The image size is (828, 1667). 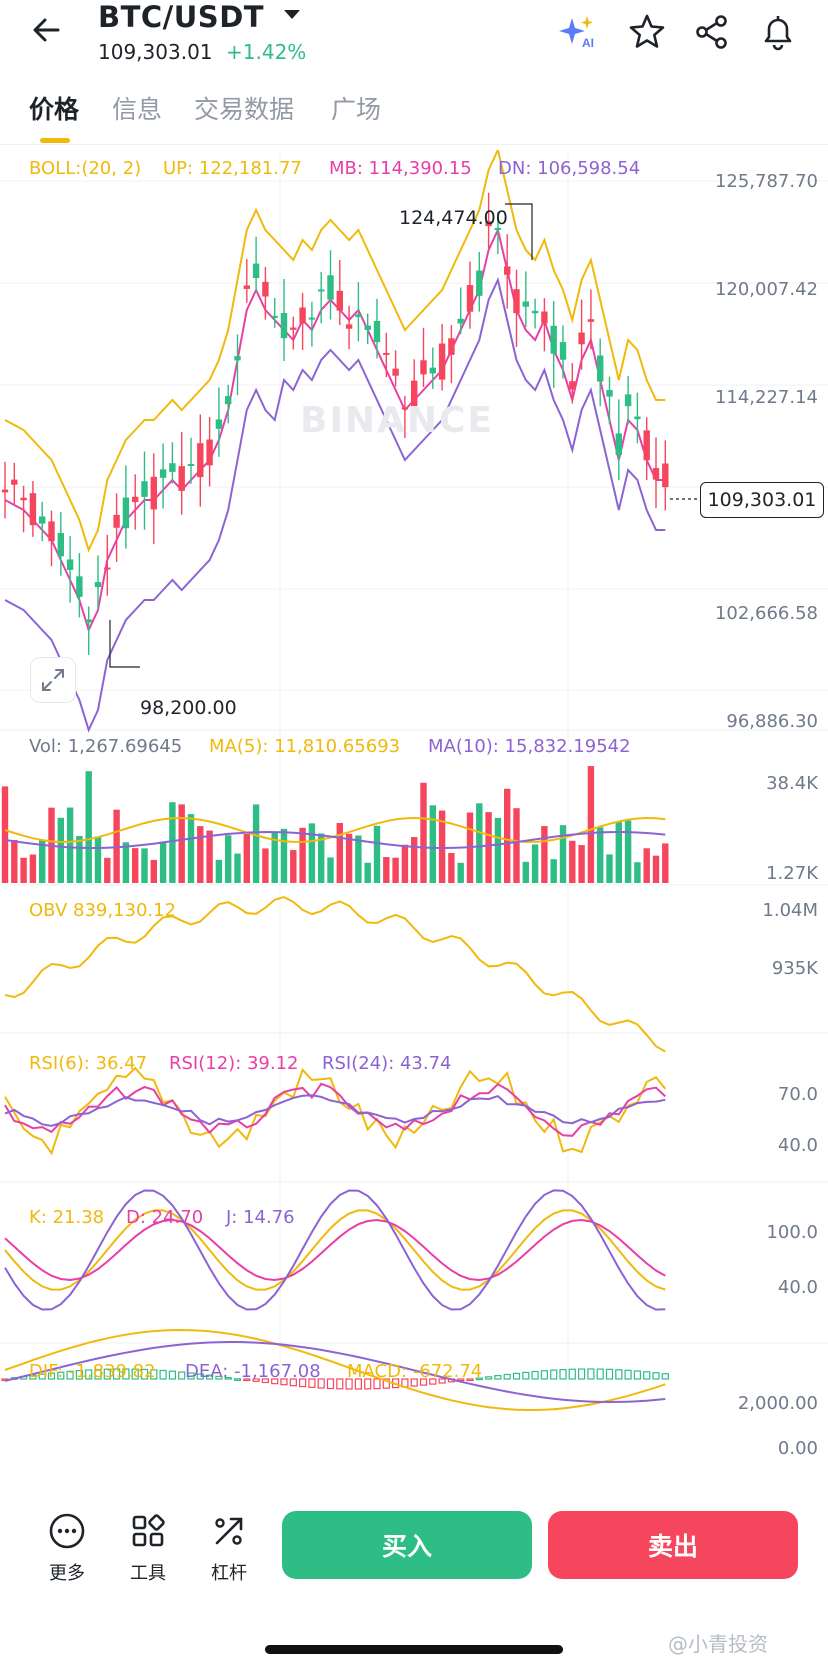 I want to click on expand-button, so click(x=53, y=680).